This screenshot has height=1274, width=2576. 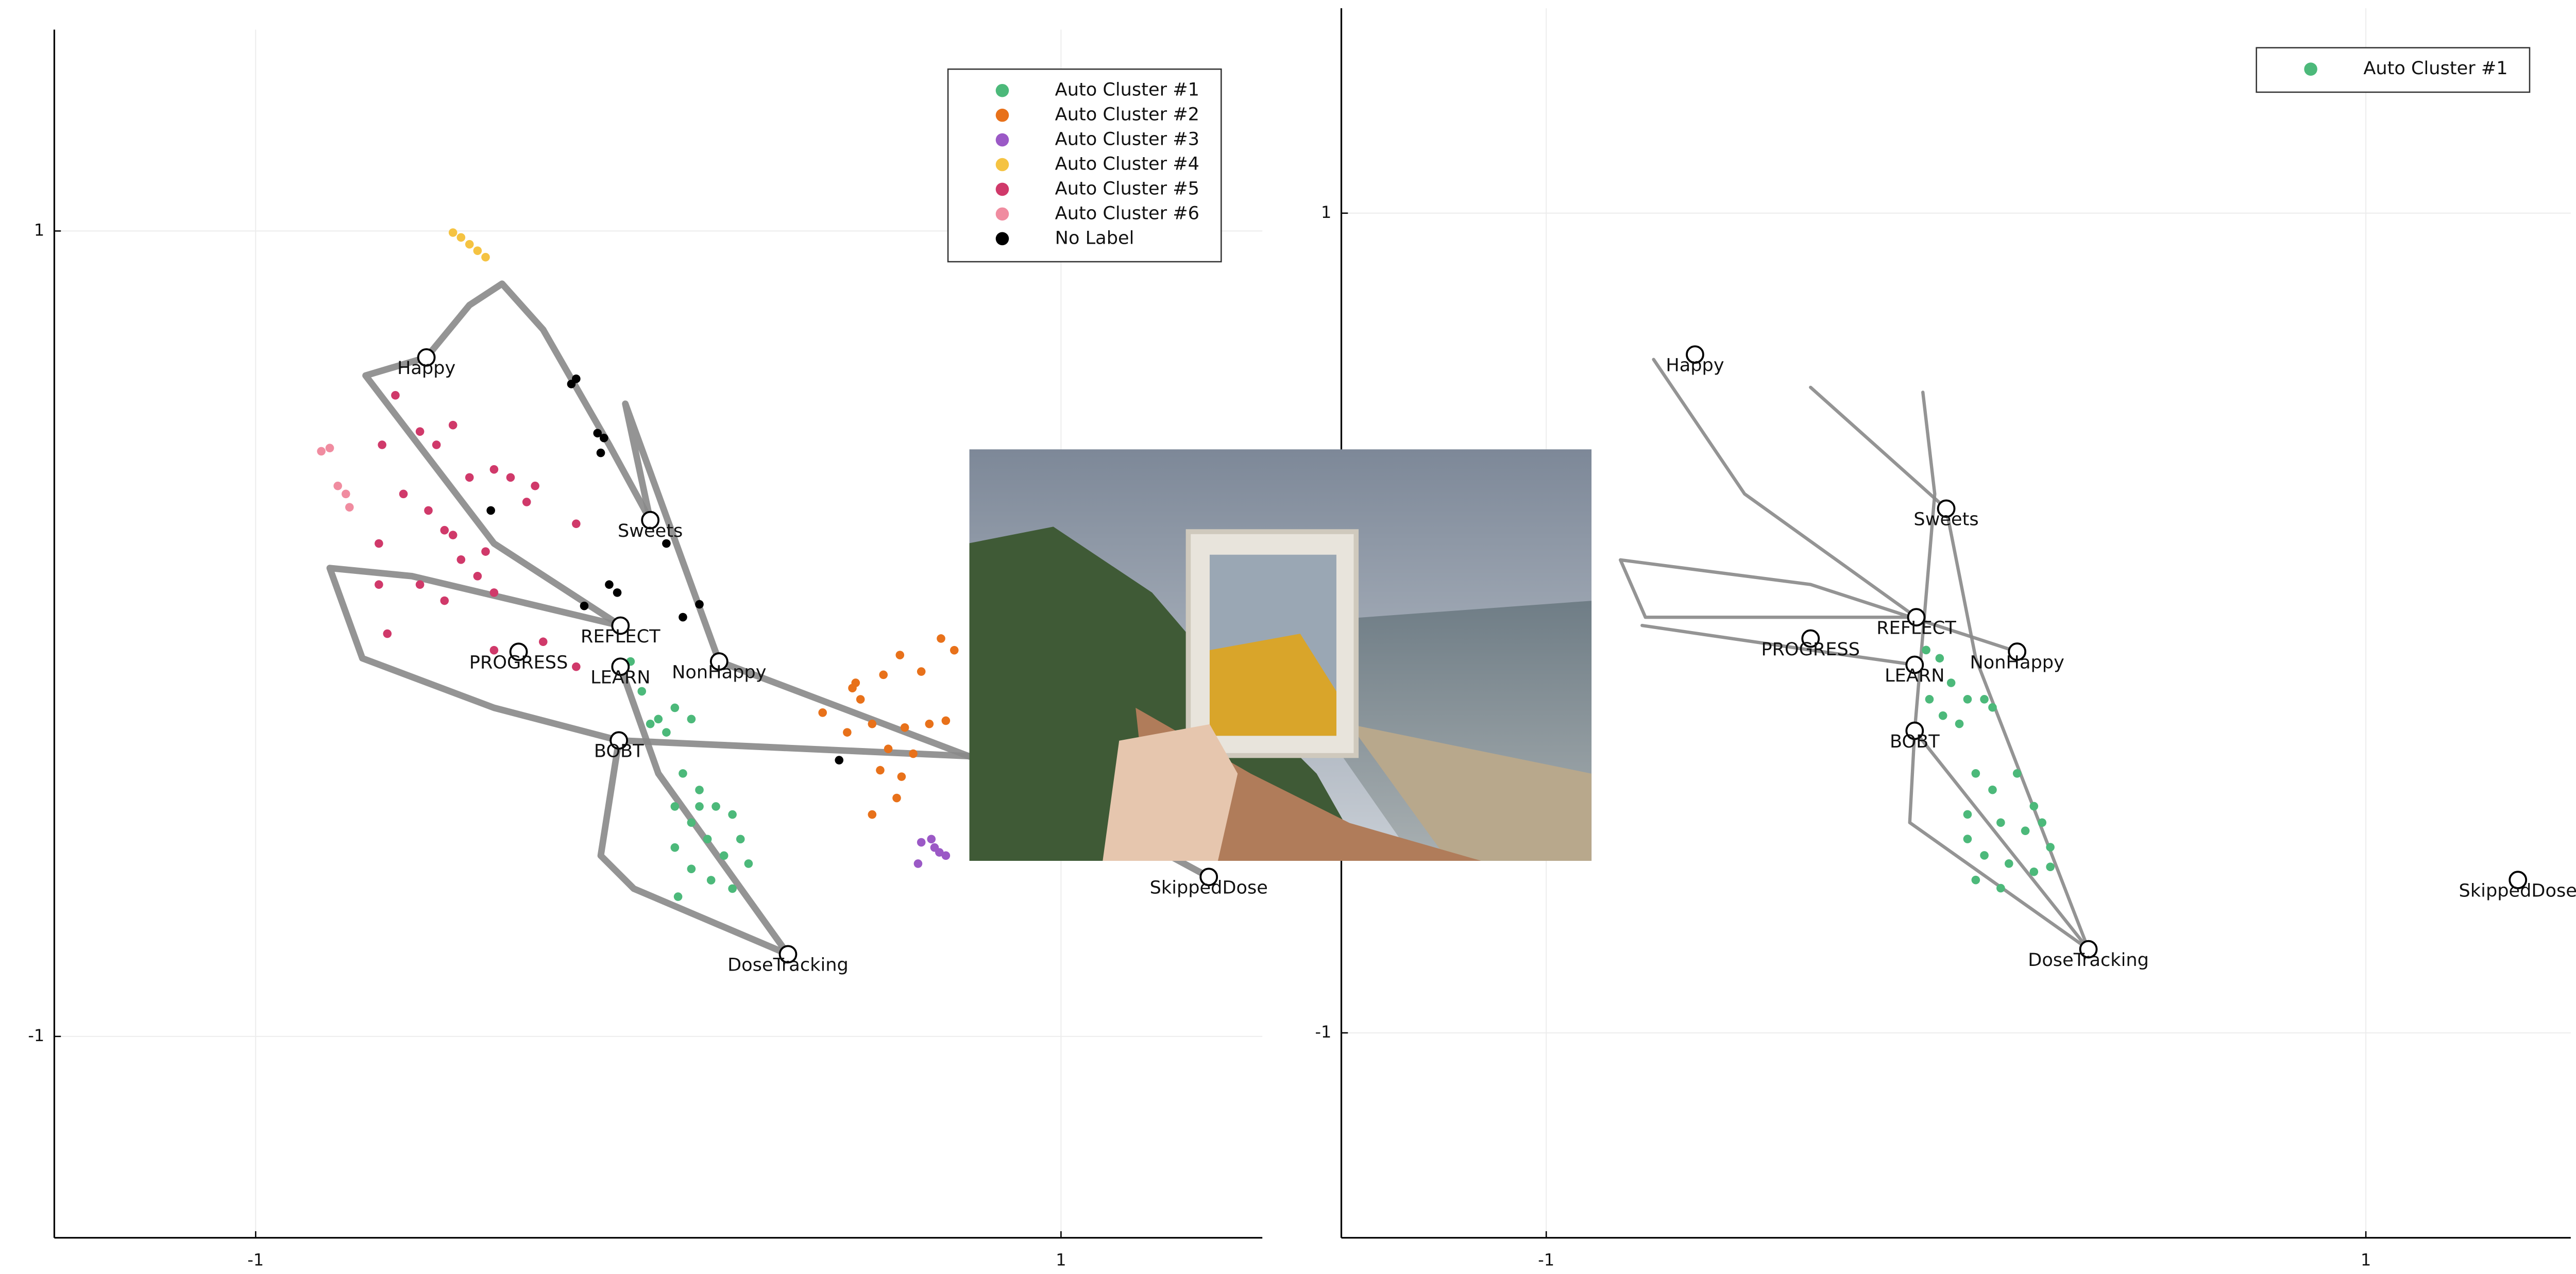 What do you see at coordinates (1127, 139) in the screenshot?
I see `legend-label: Auto Cluster #3` at bounding box center [1127, 139].